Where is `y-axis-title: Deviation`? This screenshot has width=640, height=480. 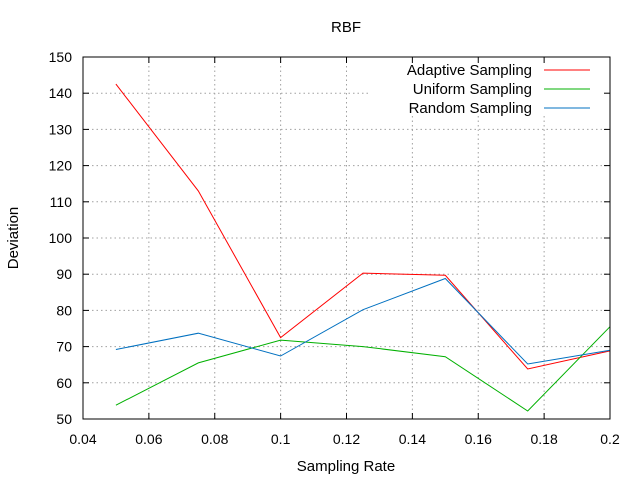 y-axis-title: Deviation is located at coordinates (13, 238).